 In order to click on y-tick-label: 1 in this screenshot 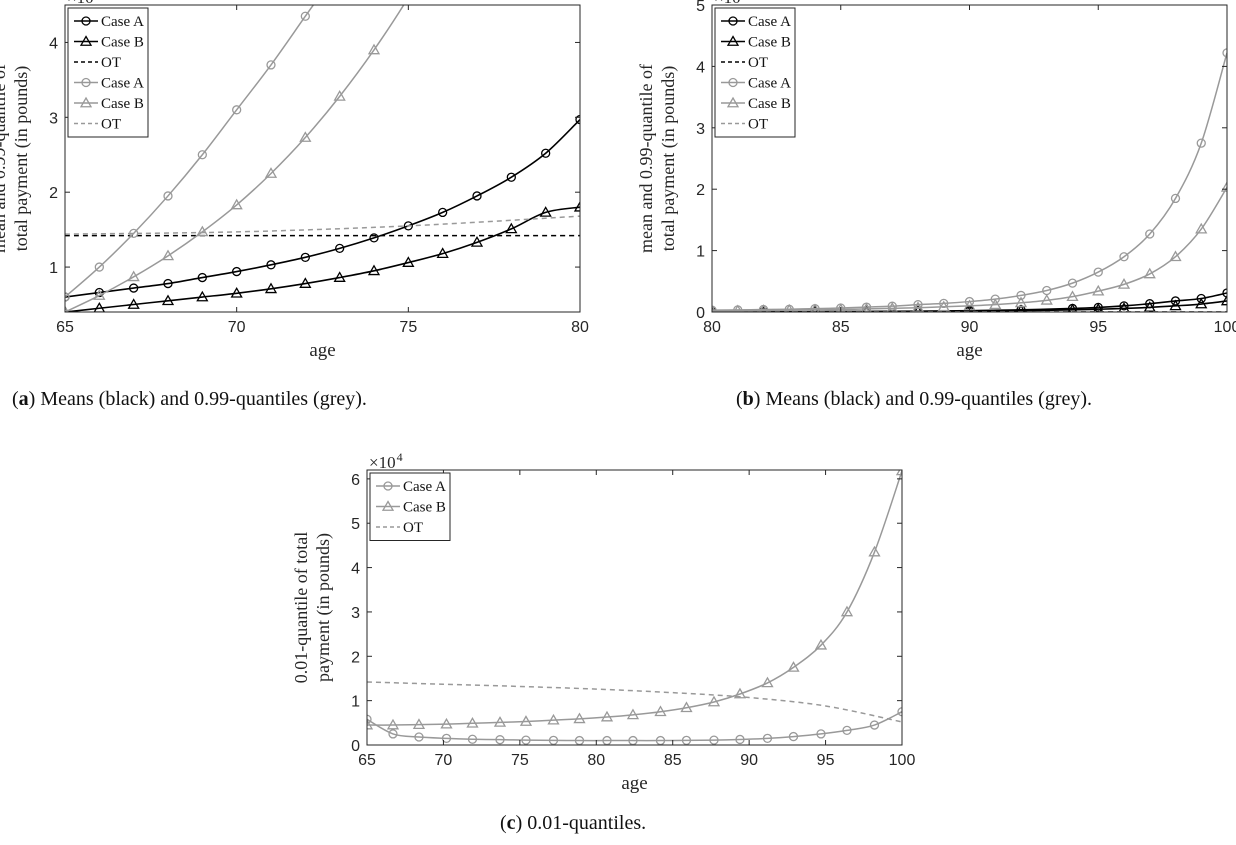, I will do `click(700, 252)`.